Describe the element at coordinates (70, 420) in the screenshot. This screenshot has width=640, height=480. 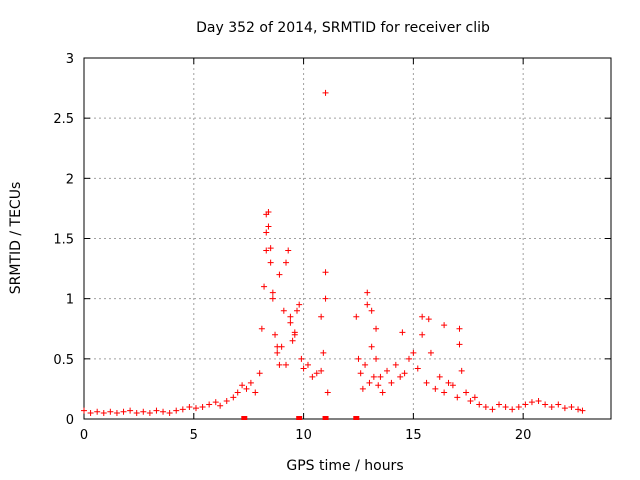
I see `y-tick-label: 0` at that location.